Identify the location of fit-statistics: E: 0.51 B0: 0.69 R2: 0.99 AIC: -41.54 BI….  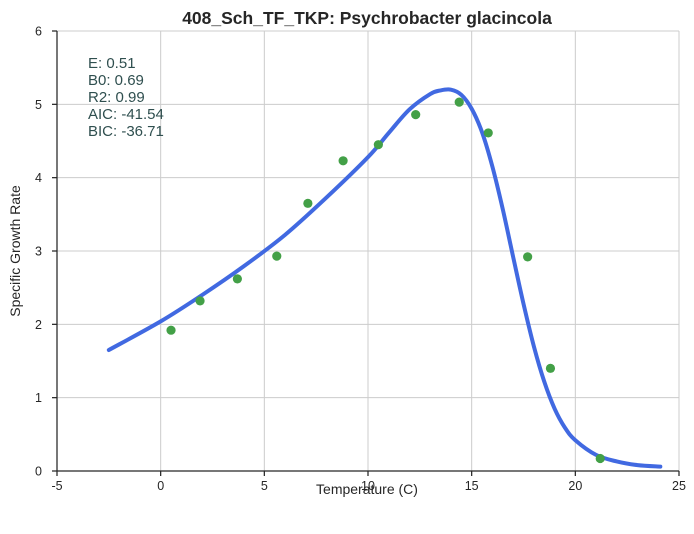
(126, 97).